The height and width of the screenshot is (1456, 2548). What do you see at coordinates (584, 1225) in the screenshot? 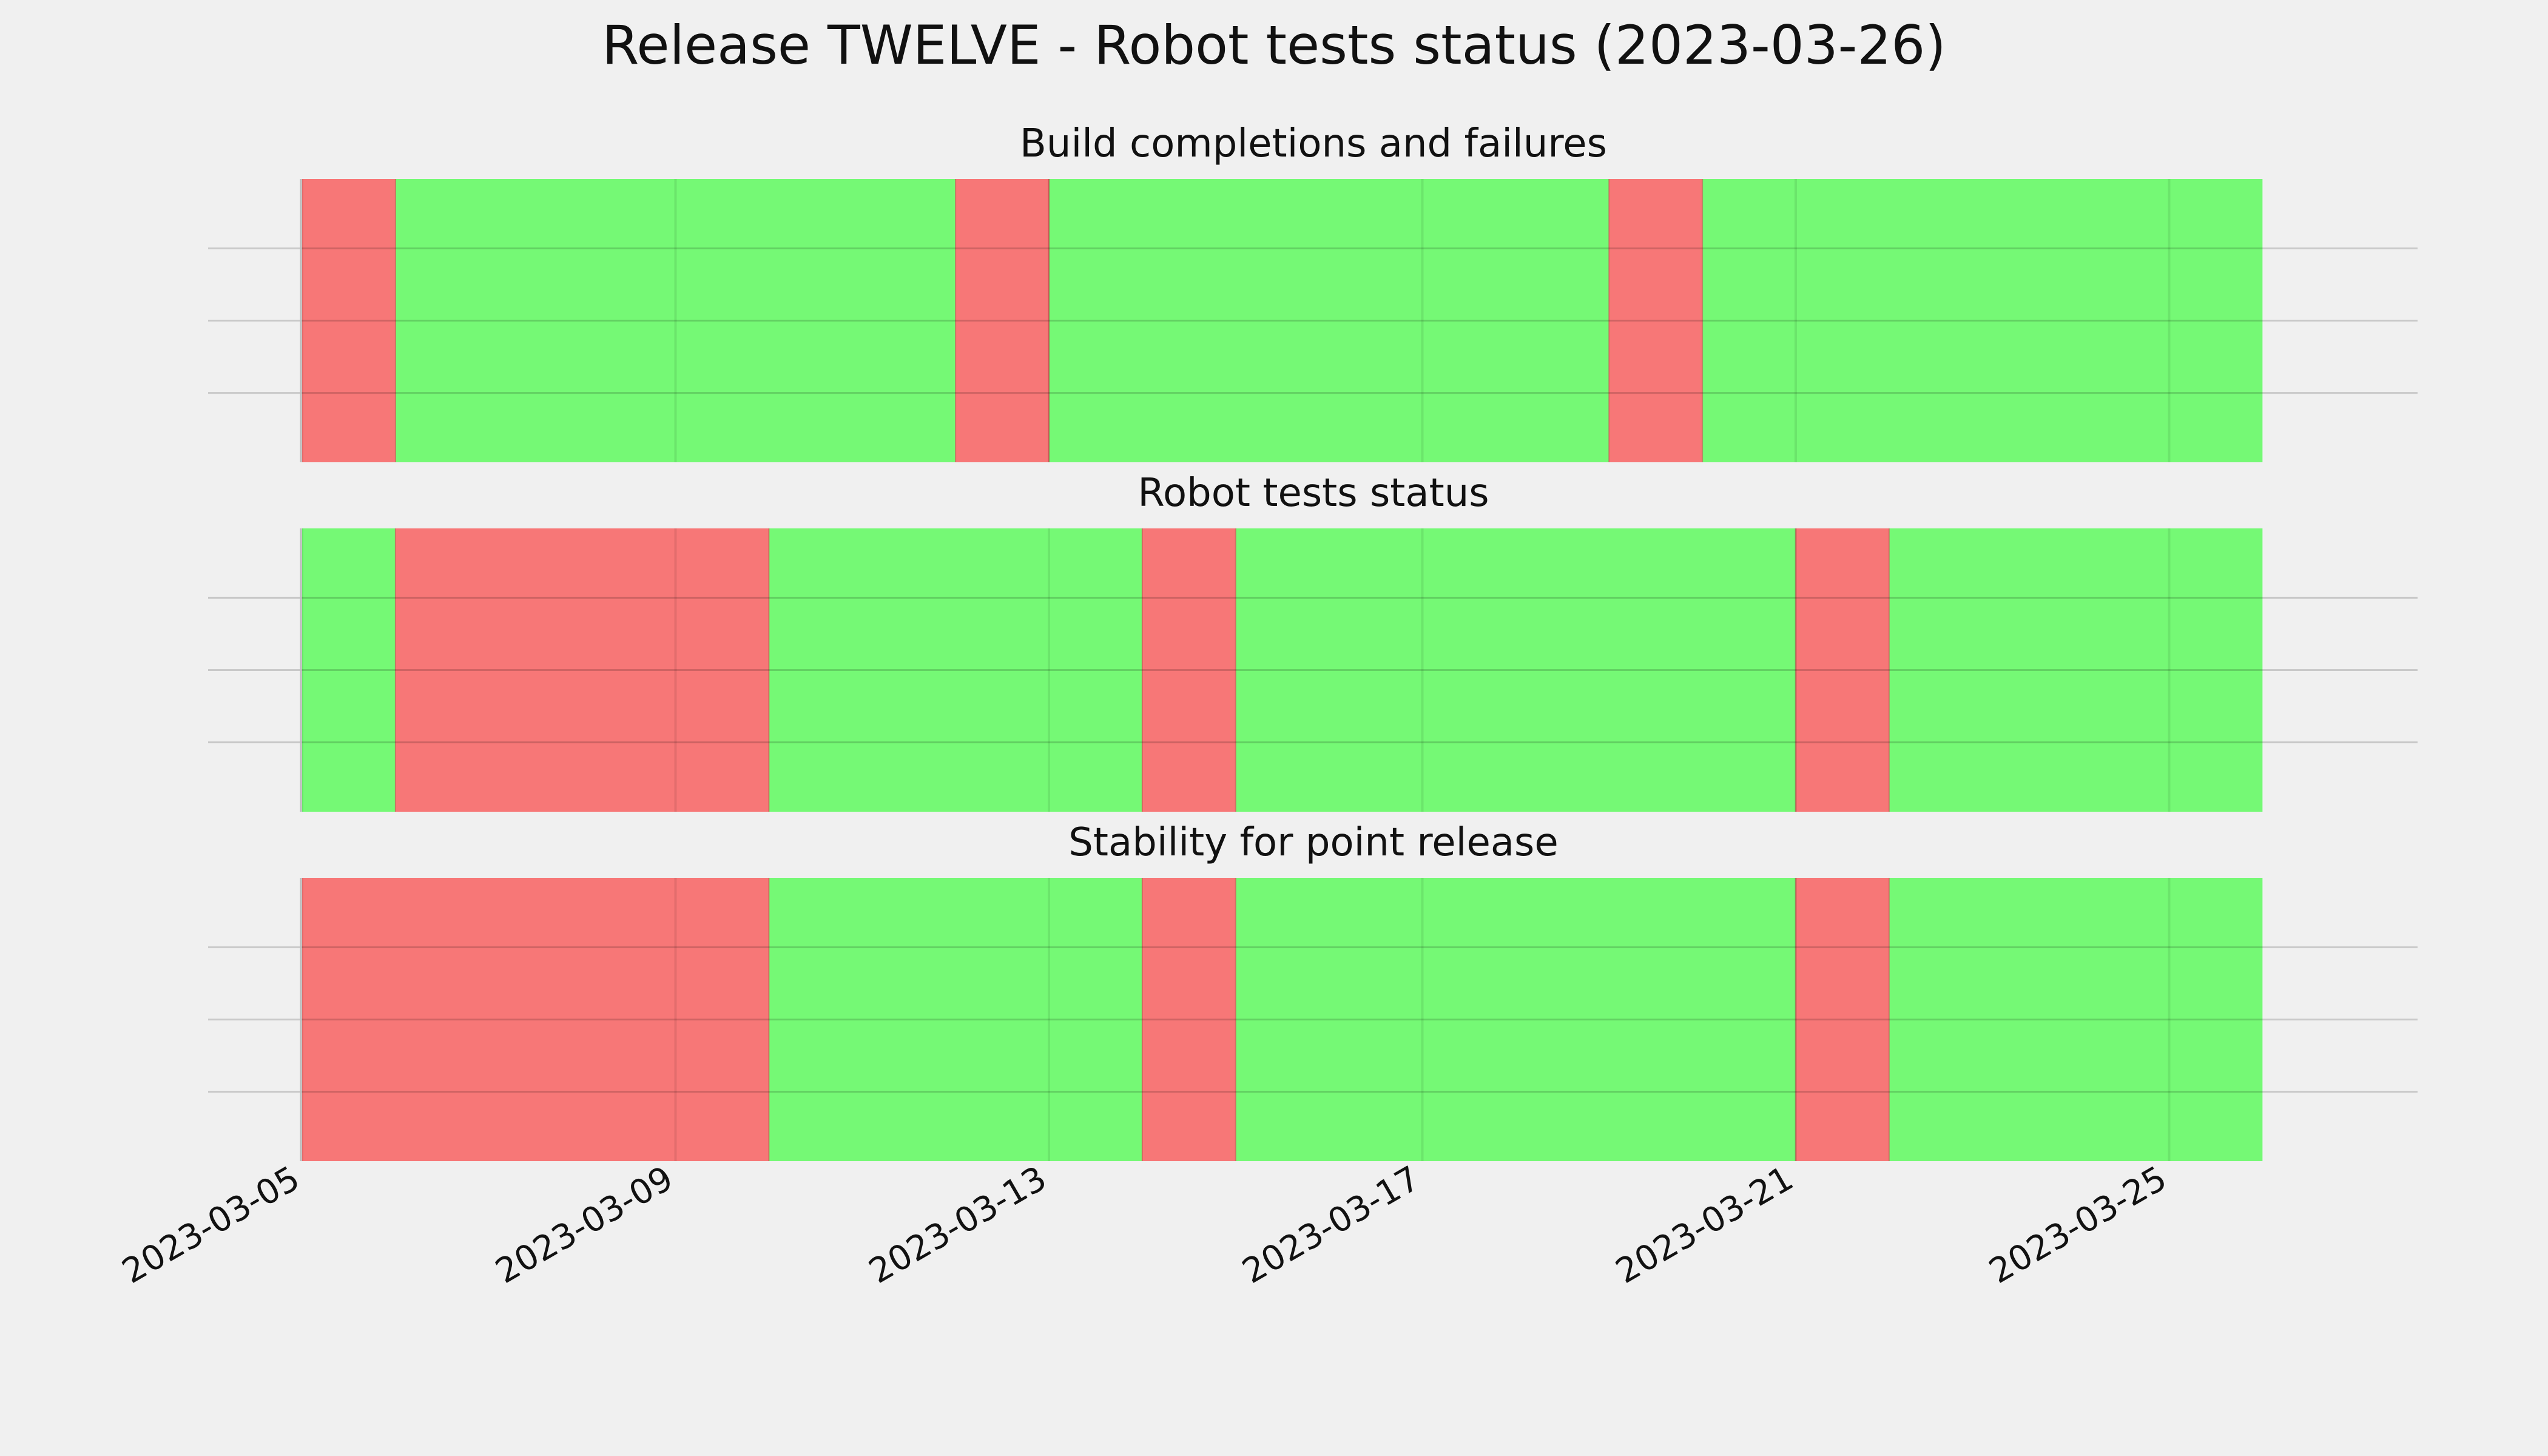
I see `x-tick-label: 2023-03-09` at bounding box center [584, 1225].